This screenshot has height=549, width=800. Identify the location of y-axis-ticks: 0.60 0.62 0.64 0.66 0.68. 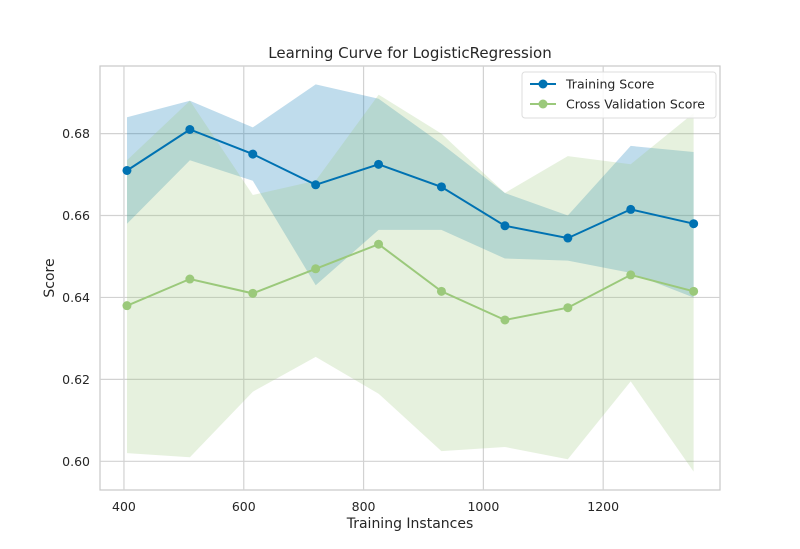
(76, 297).